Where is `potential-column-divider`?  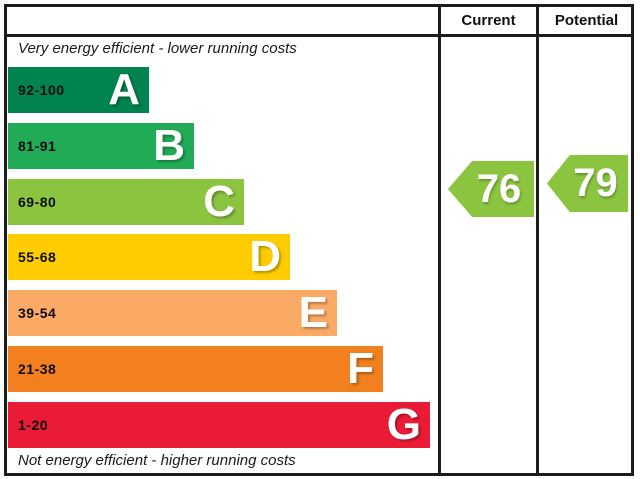 potential-column-divider is located at coordinates (537, 240).